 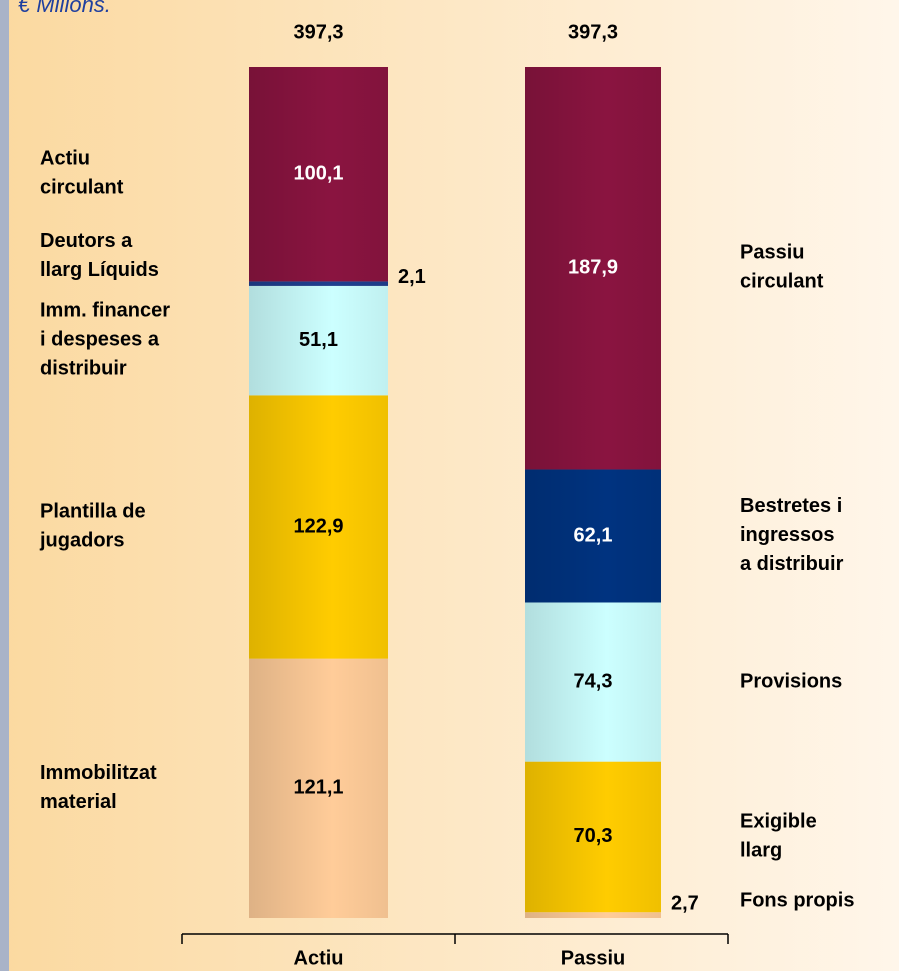 What do you see at coordinates (685, 903) in the screenshot?
I see `value-label: 2,7` at bounding box center [685, 903].